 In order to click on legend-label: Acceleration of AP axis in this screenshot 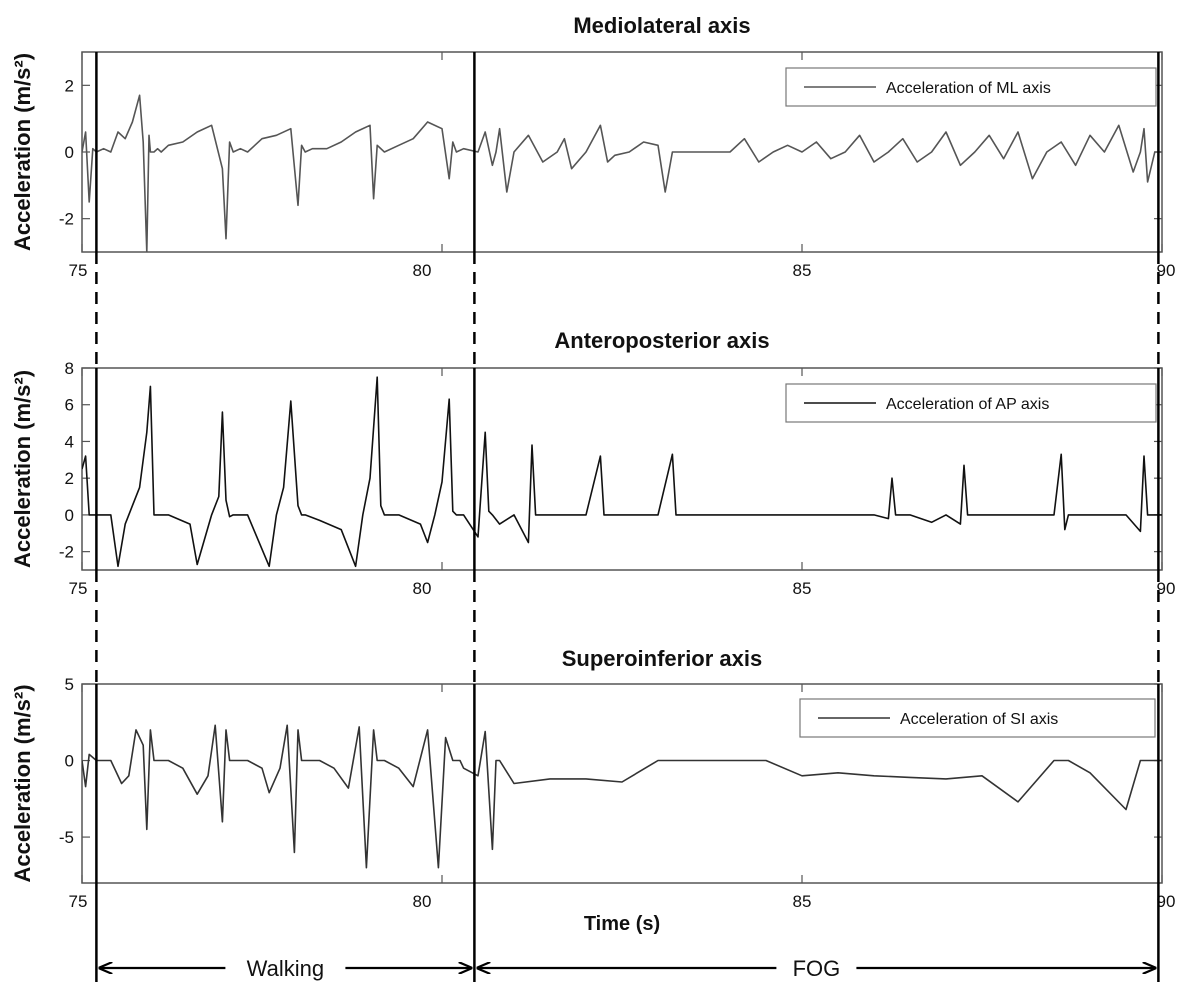, I will do `click(967, 404)`.